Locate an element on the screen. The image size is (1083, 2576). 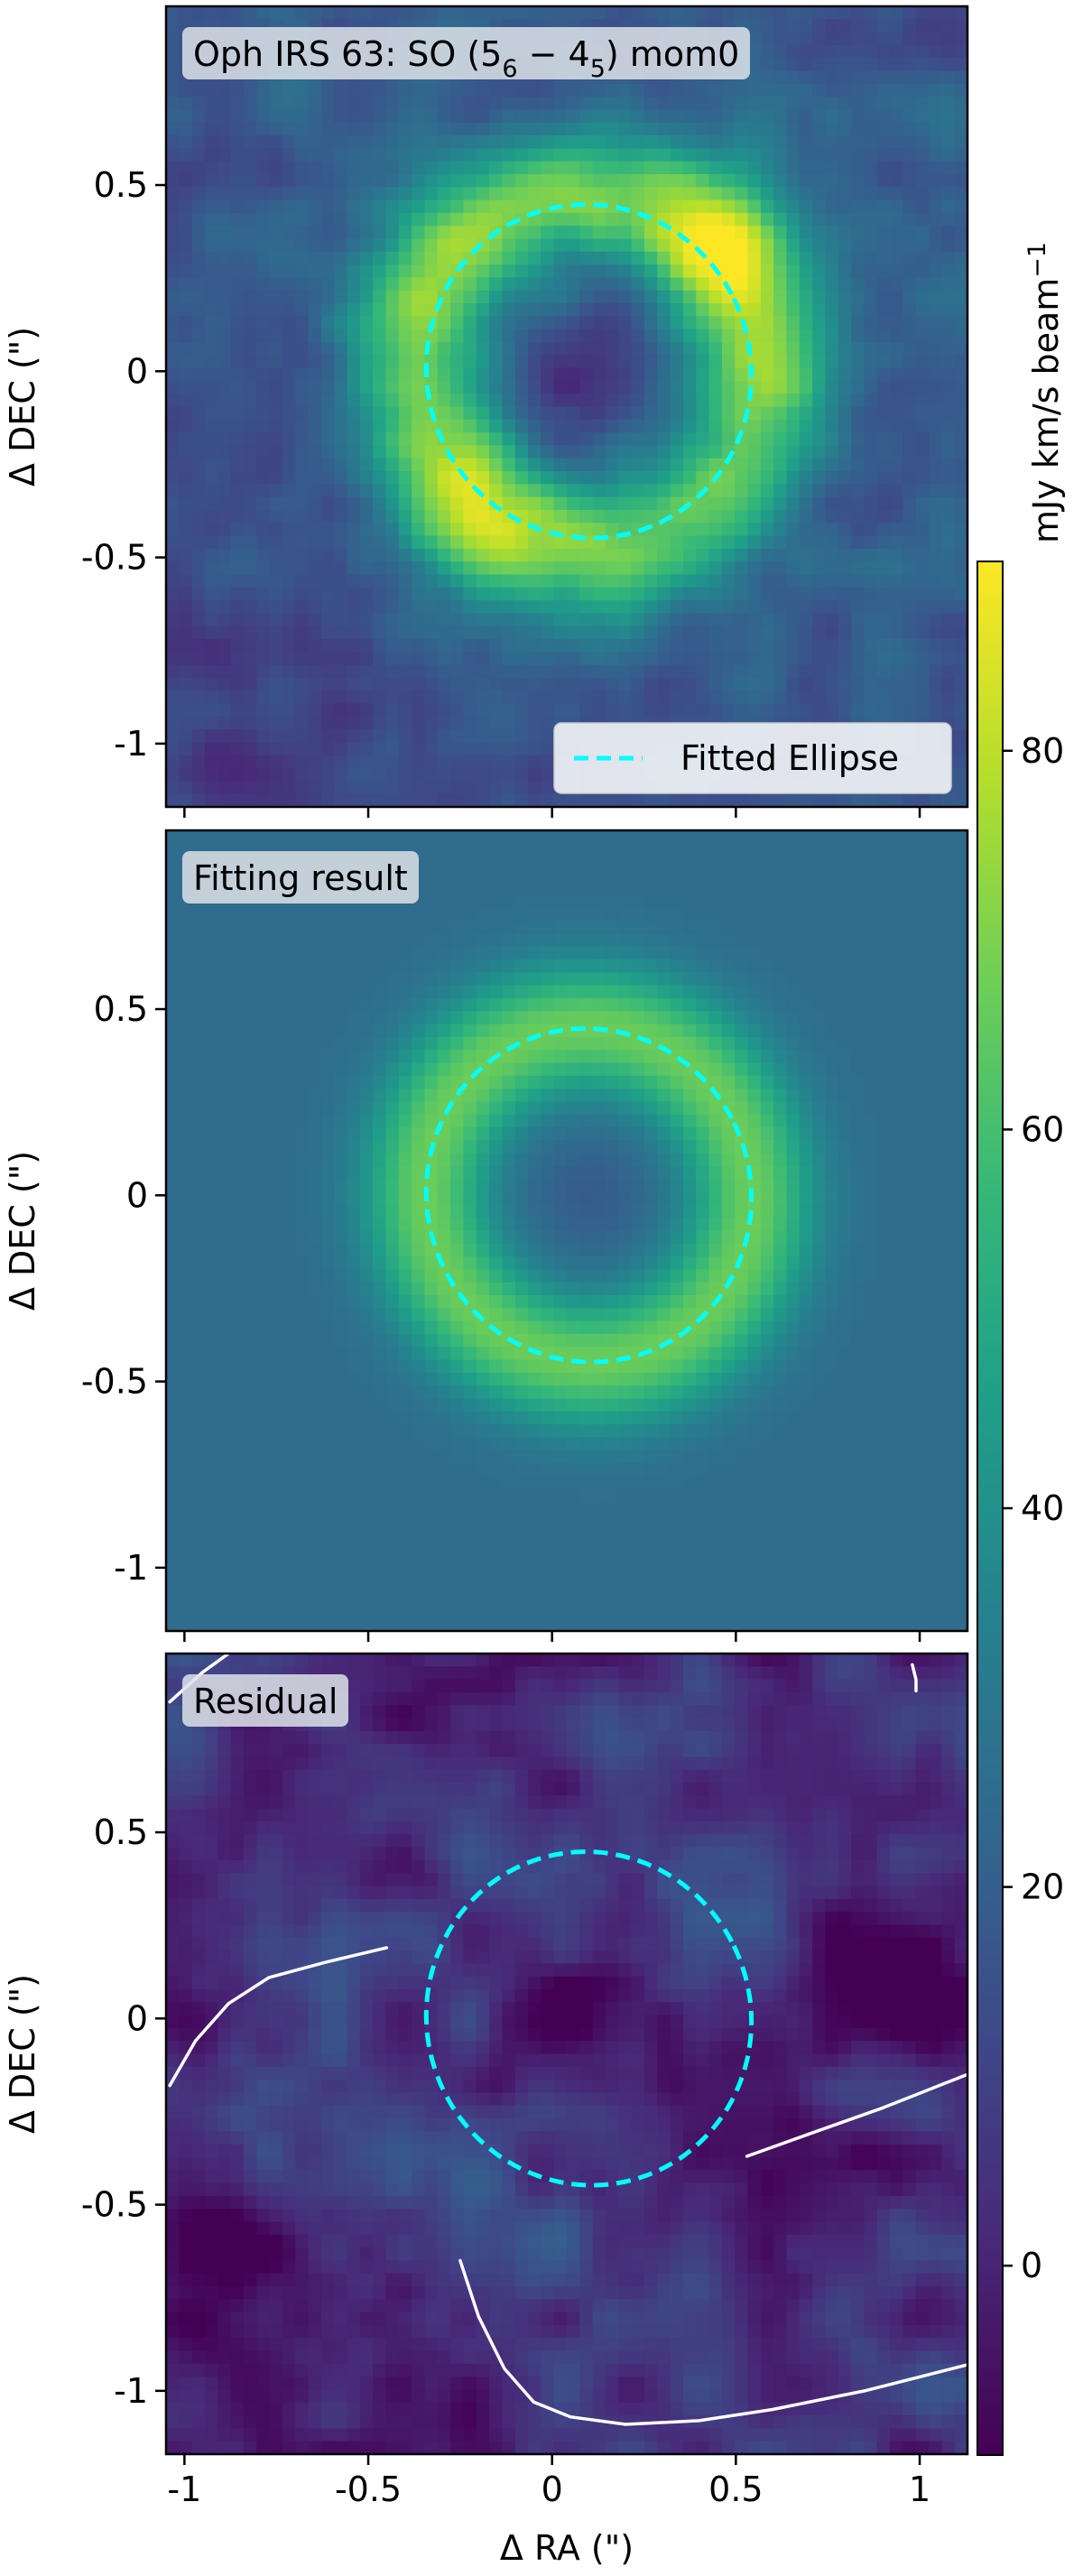
panel-label-text: Oph IRS 63: SO (56 − 45) mom0 is located at coordinates (466, 59).